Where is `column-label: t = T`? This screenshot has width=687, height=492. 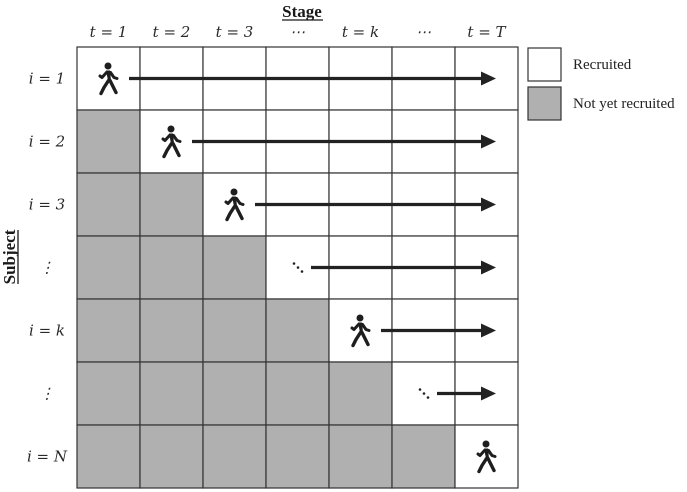 column-label: t = T is located at coordinates (486, 32).